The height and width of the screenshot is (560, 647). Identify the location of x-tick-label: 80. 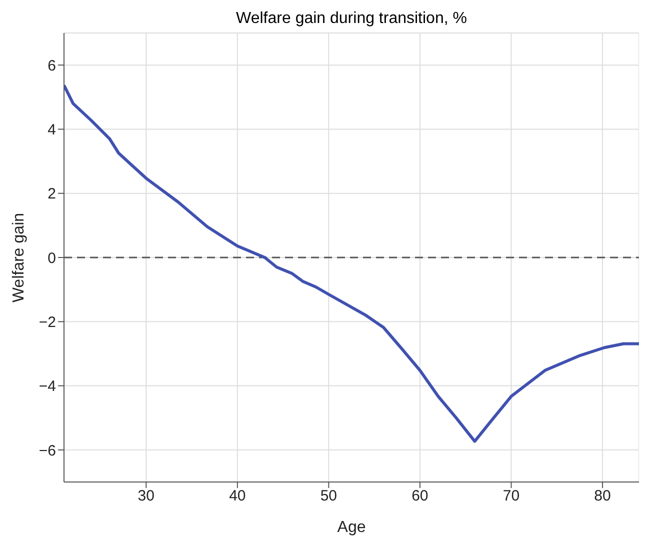
(602, 496).